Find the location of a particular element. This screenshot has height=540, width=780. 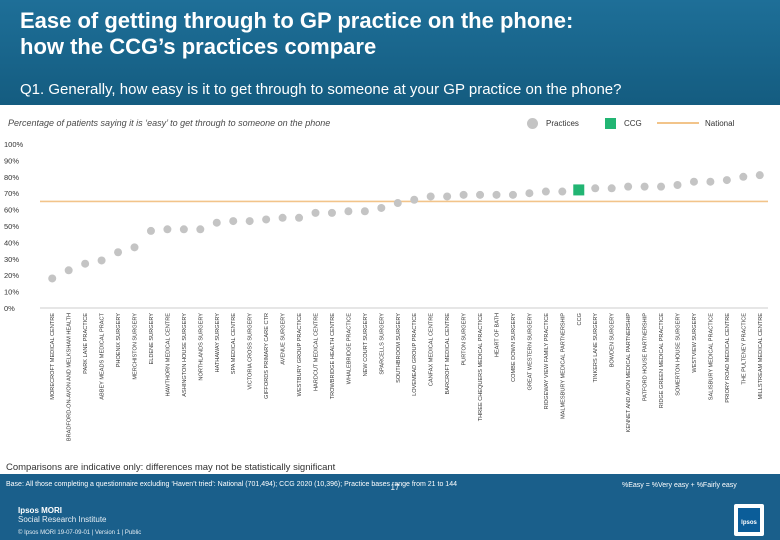

legend-ccg-label: CCG is located at coordinates (633, 123).